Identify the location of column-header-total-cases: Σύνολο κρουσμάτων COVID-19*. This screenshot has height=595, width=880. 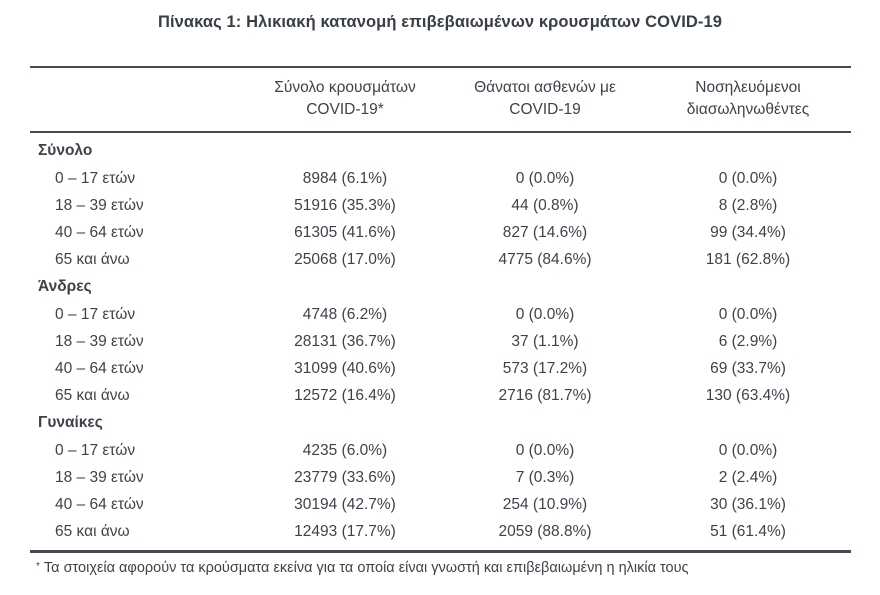
(345, 99).